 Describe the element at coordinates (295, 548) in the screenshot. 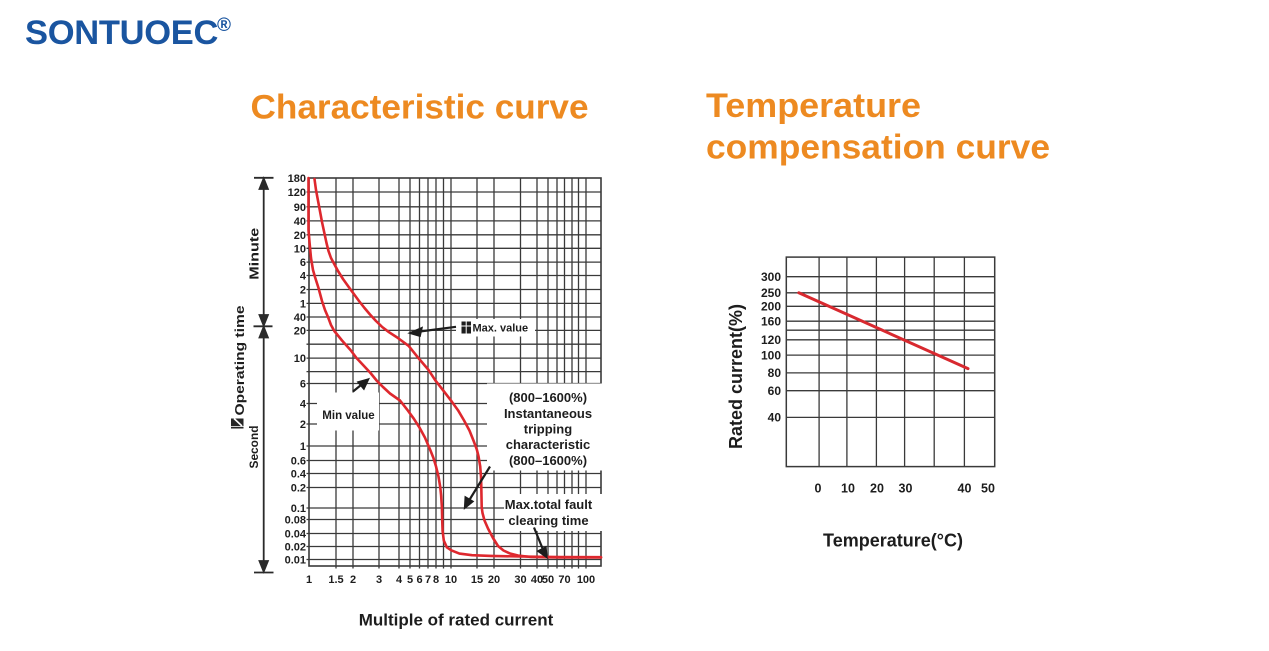

I see `svg-text: 0.02` at that location.